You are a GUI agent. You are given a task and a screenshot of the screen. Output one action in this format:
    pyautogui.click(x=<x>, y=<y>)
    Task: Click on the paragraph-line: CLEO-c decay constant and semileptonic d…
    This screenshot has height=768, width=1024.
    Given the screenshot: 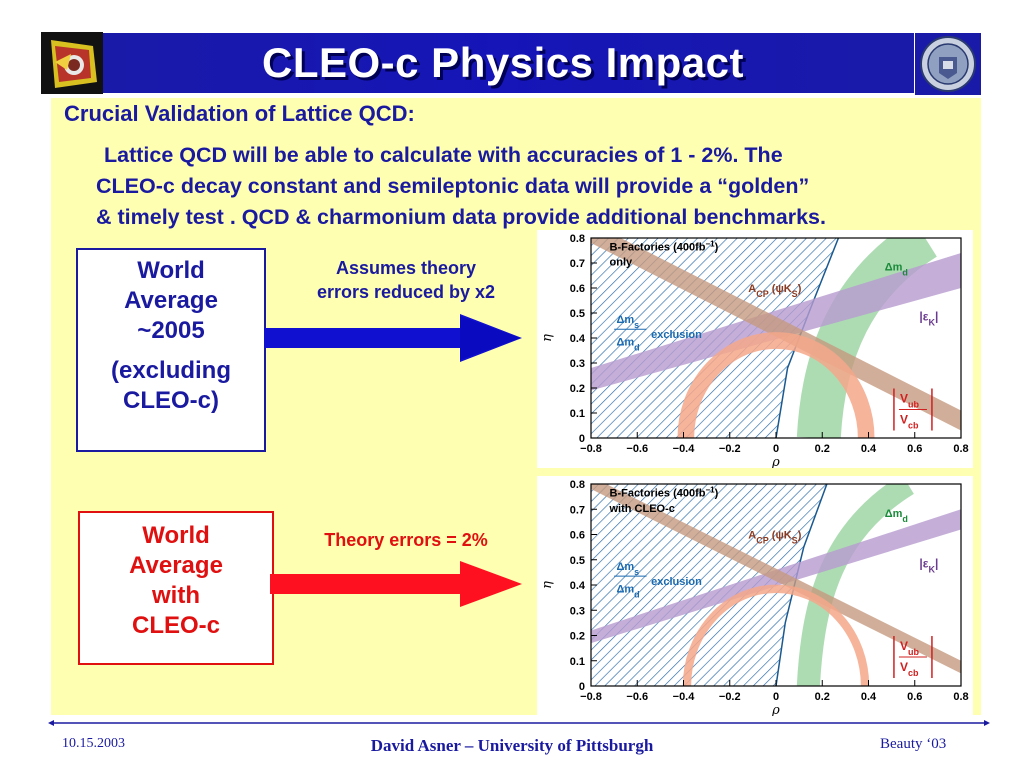 What is the action you would take?
    pyautogui.click(x=453, y=186)
    